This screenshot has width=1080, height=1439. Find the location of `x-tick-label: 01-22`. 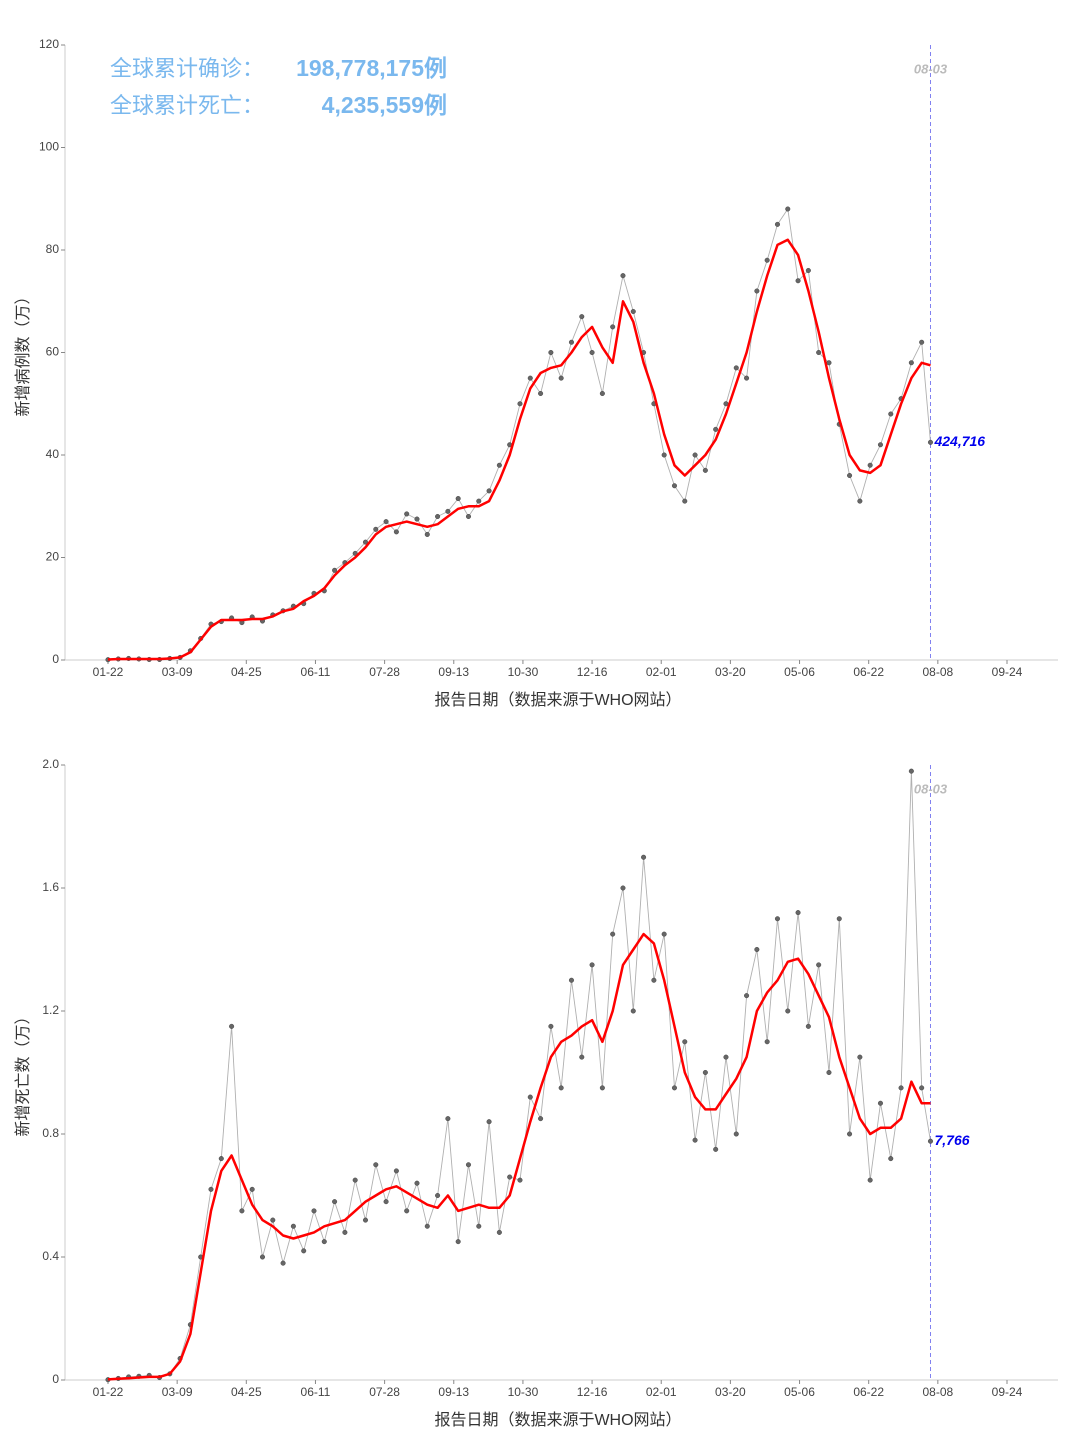

x-tick-label: 01-22 is located at coordinates (108, 1392).